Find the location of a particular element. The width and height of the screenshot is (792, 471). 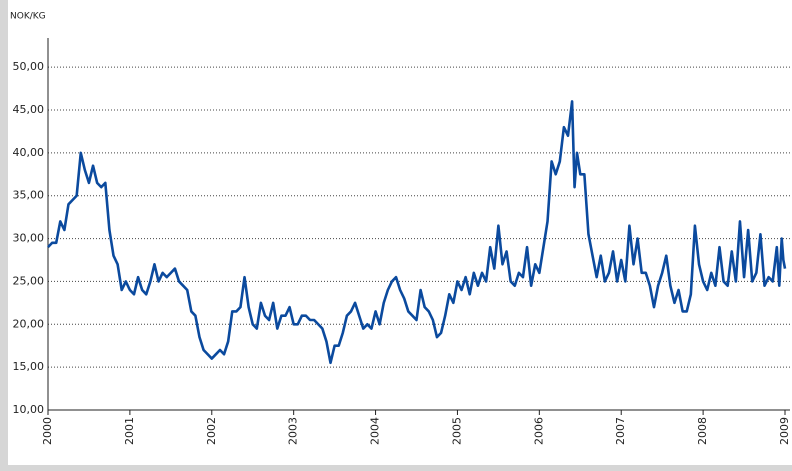

x-tick-label: 2007 is located at coordinates (620, 431).